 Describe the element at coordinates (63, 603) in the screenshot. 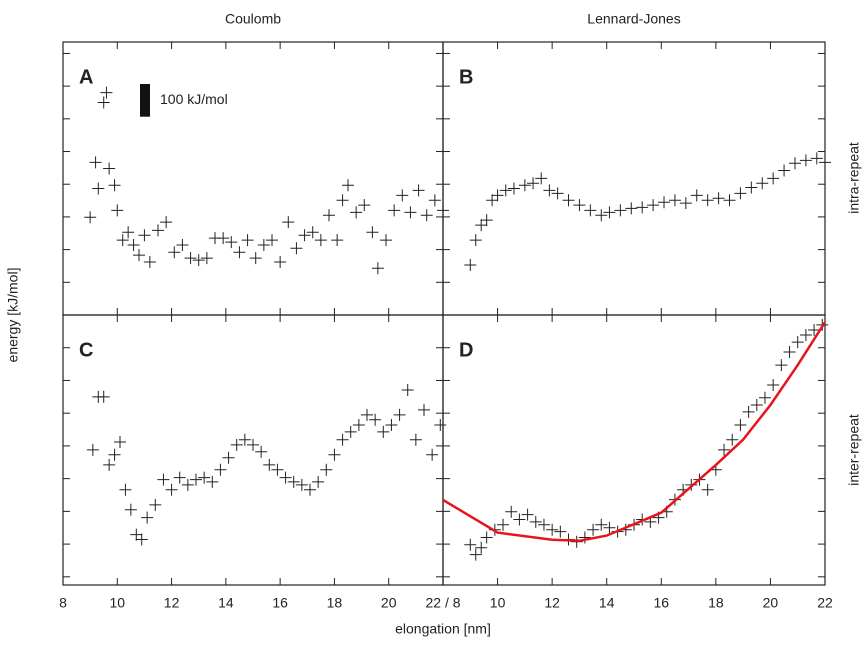

I see `x-tick-label: 8` at that location.